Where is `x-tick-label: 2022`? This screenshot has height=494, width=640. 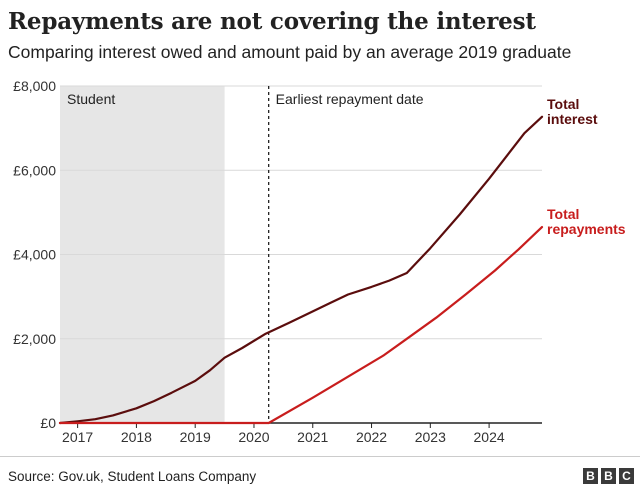 x-tick-label: 2022 is located at coordinates (371, 437).